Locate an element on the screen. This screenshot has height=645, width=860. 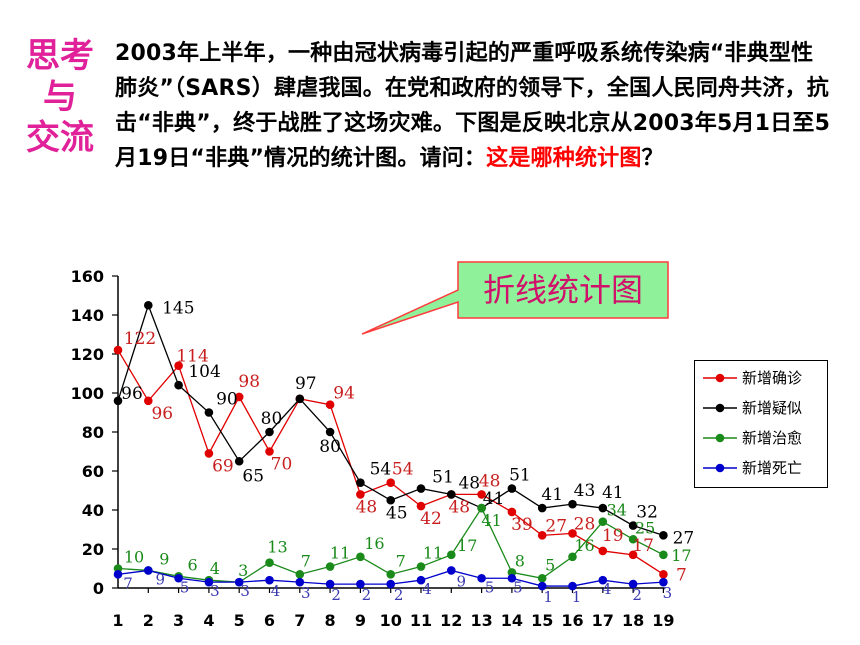
x-tick-label: 14 is located at coordinates (512, 620).